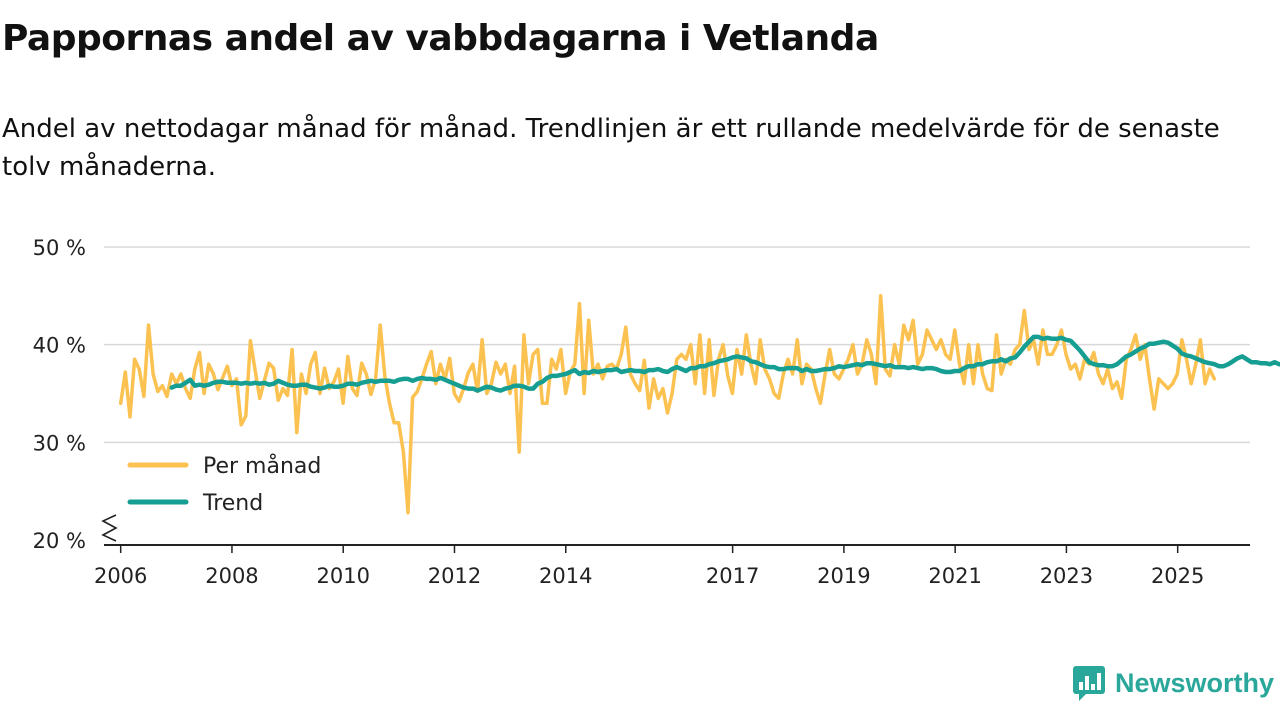  I want to click on y-tick-label: 20 %, so click(59, 541).